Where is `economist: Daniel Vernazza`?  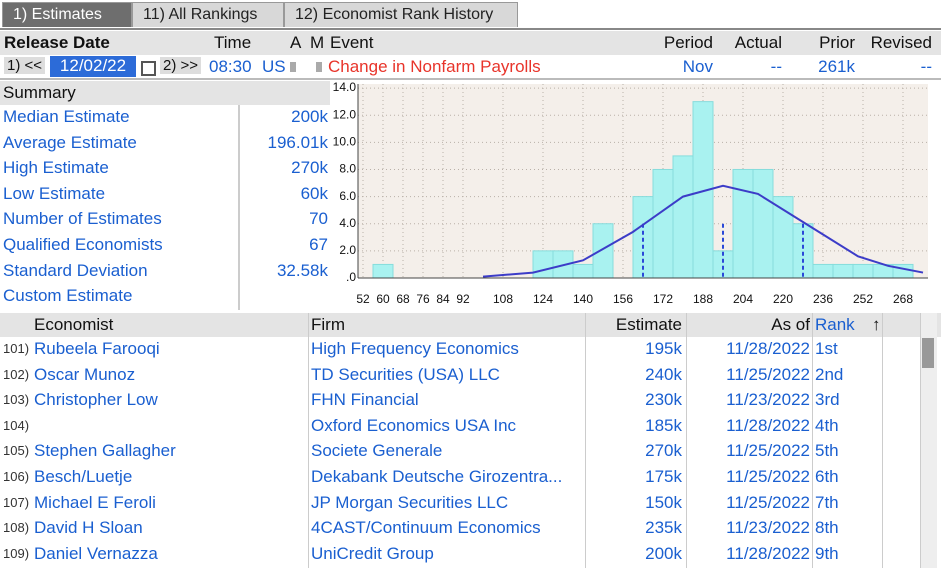 economist: Daniel Vernazza is located at coordinates (96, 553).